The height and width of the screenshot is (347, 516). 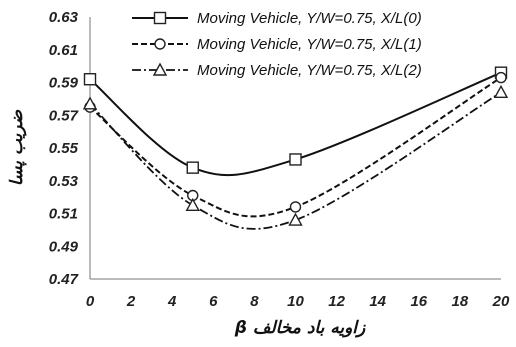 What do you see at coordinates (501, 301) in the screenshot?
I see `x-tick-label: 20` at bounding box center [501, 301].